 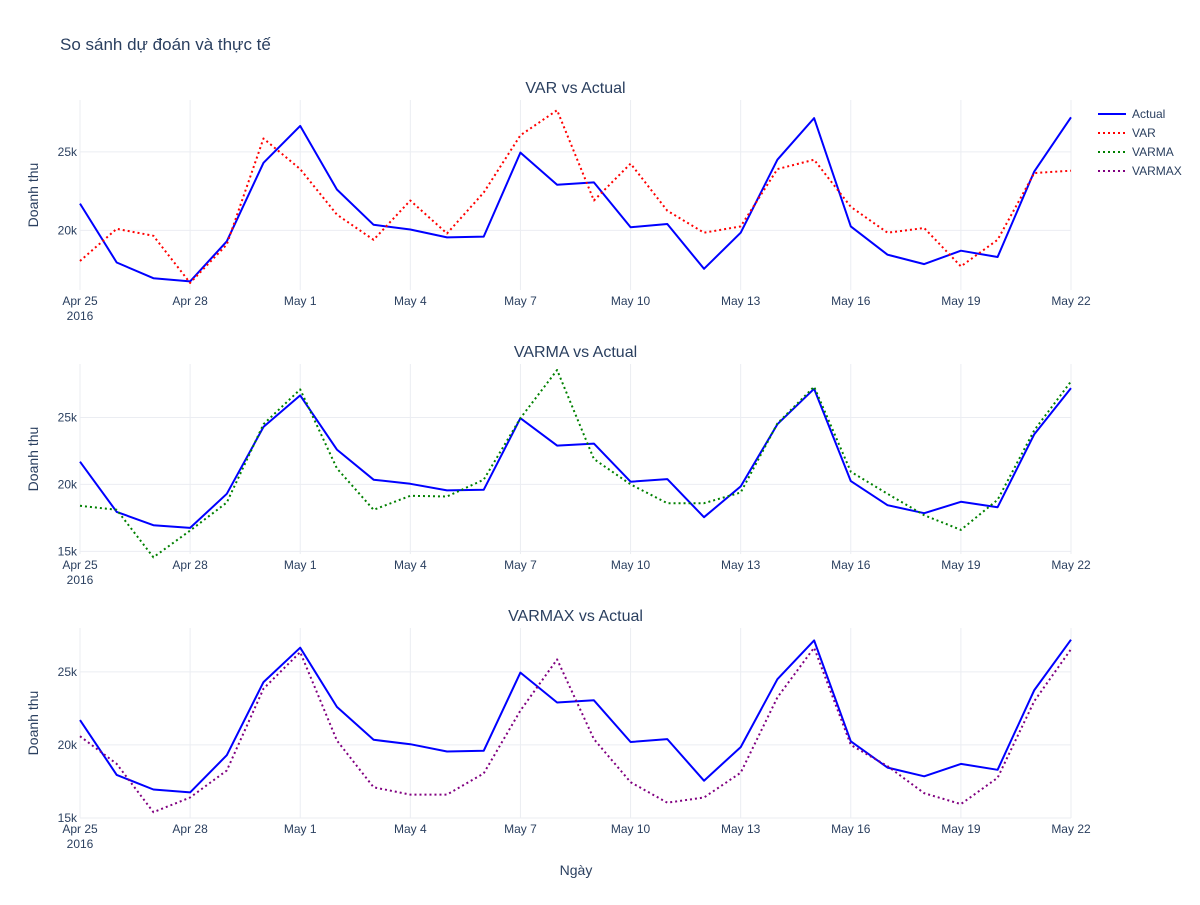 What do you see at coordinates (1157, 171) in the screenshot?
I see `legend-label: VARMAX` at bounding box center [1157, 171].